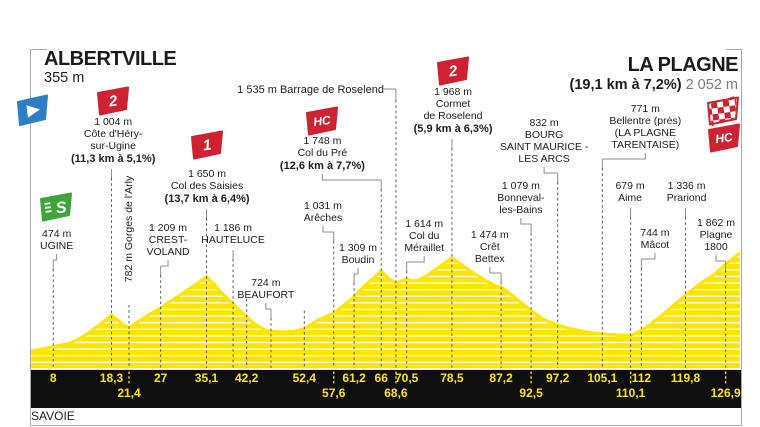 This screenshot has height=427, width=760. What do you see at coordinates (625, 85) in the screenshot?
I see `finish-climb-stats: (19,1 km à 7,2%)` at bounding box center [625, 85].